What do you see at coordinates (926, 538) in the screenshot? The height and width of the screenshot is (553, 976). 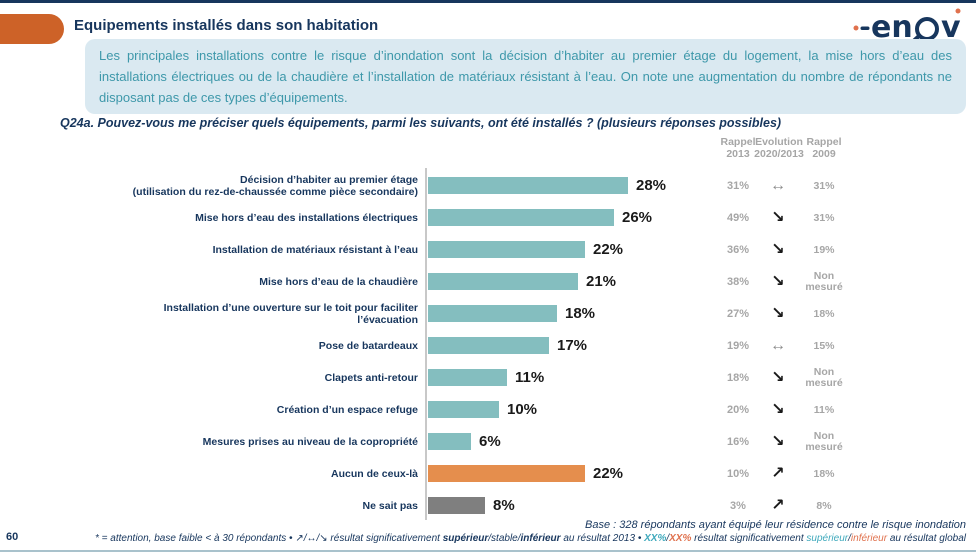 I see `footnote-text: au résultat global` at bounding box center [926, 538].